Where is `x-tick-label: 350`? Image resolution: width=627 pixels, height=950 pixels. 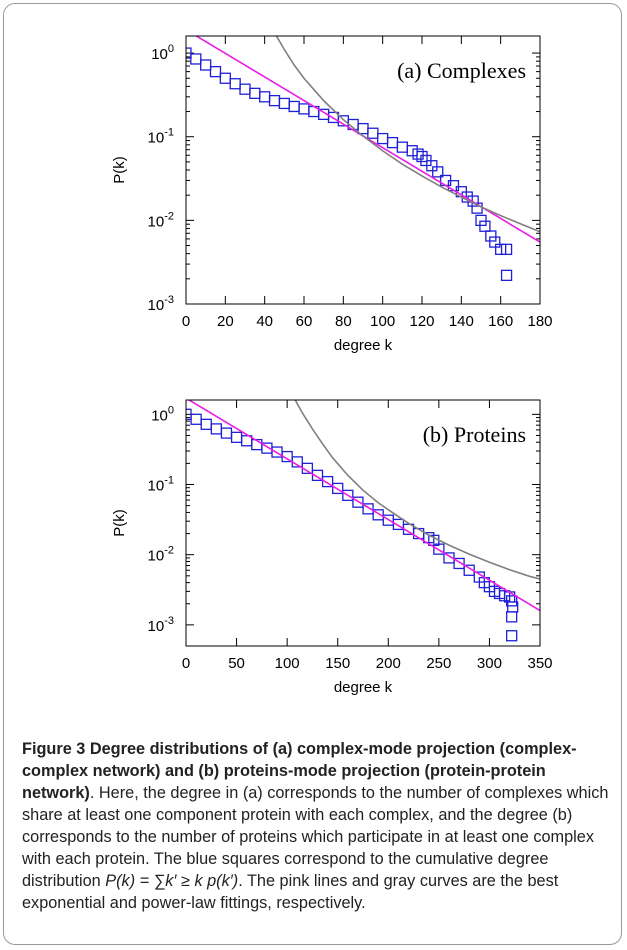 x-tick-label: 350 is located at coordinates (539, 663).